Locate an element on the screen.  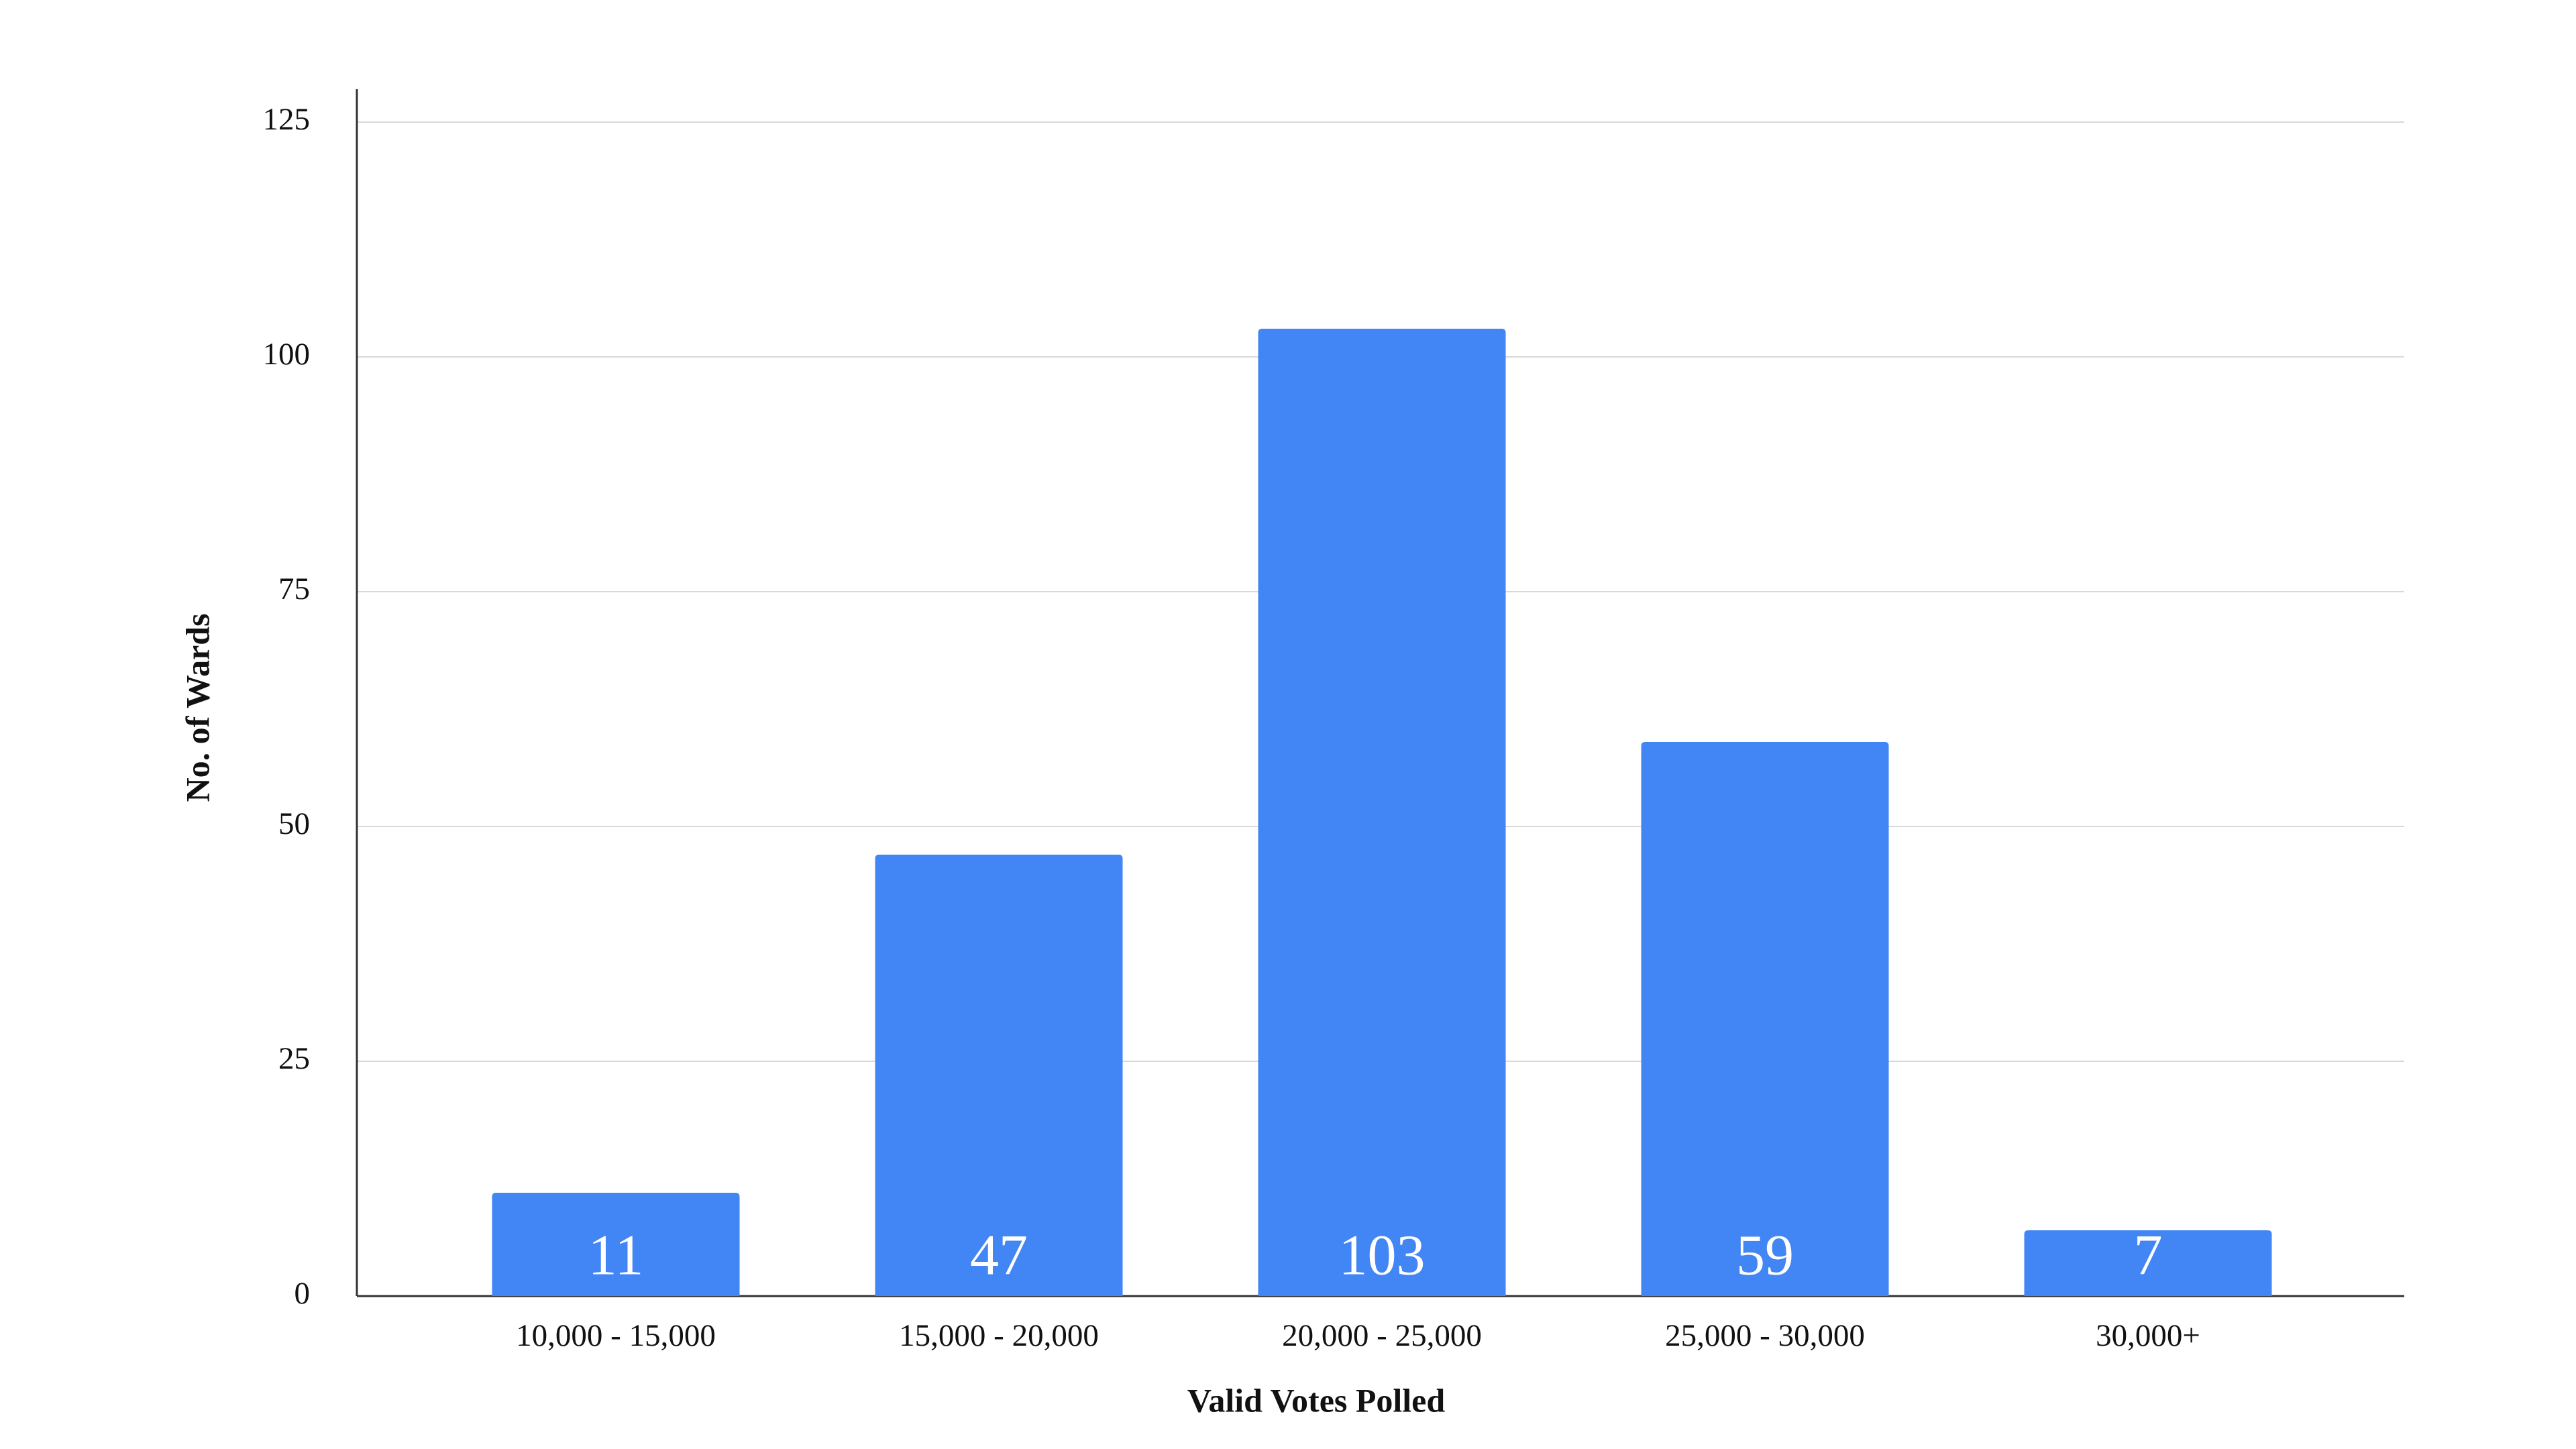
x-tick-label: 30,000+ is located at coordinates (2148, 1335).